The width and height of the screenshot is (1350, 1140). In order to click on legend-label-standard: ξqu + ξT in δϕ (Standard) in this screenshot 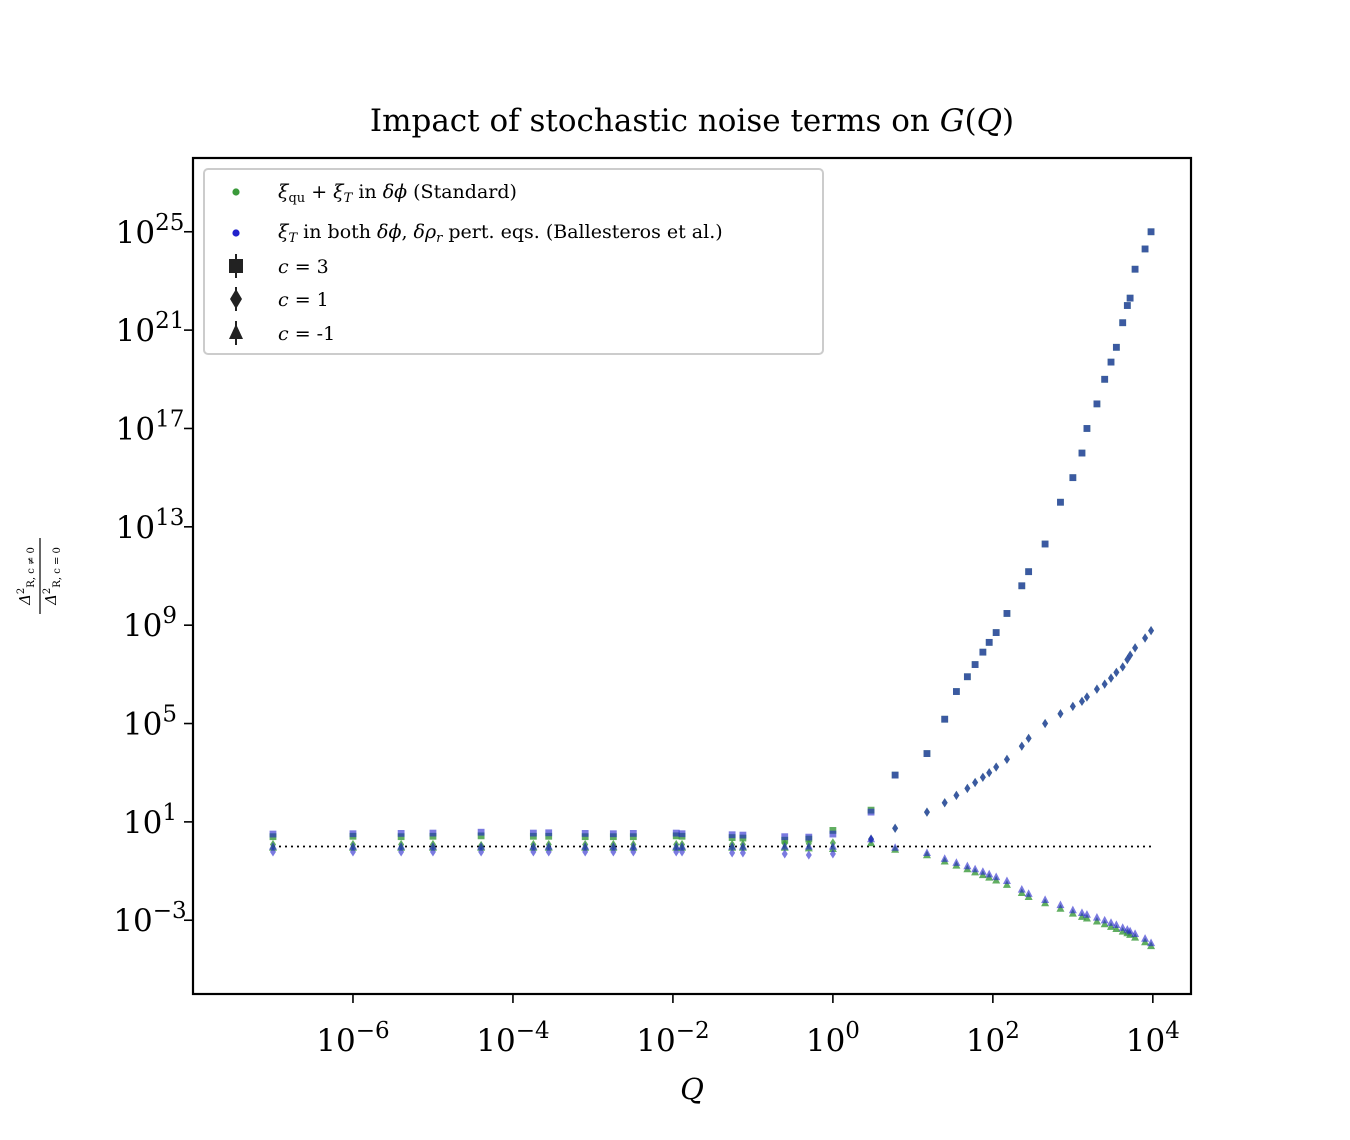, I will do `click(397, 193)`.